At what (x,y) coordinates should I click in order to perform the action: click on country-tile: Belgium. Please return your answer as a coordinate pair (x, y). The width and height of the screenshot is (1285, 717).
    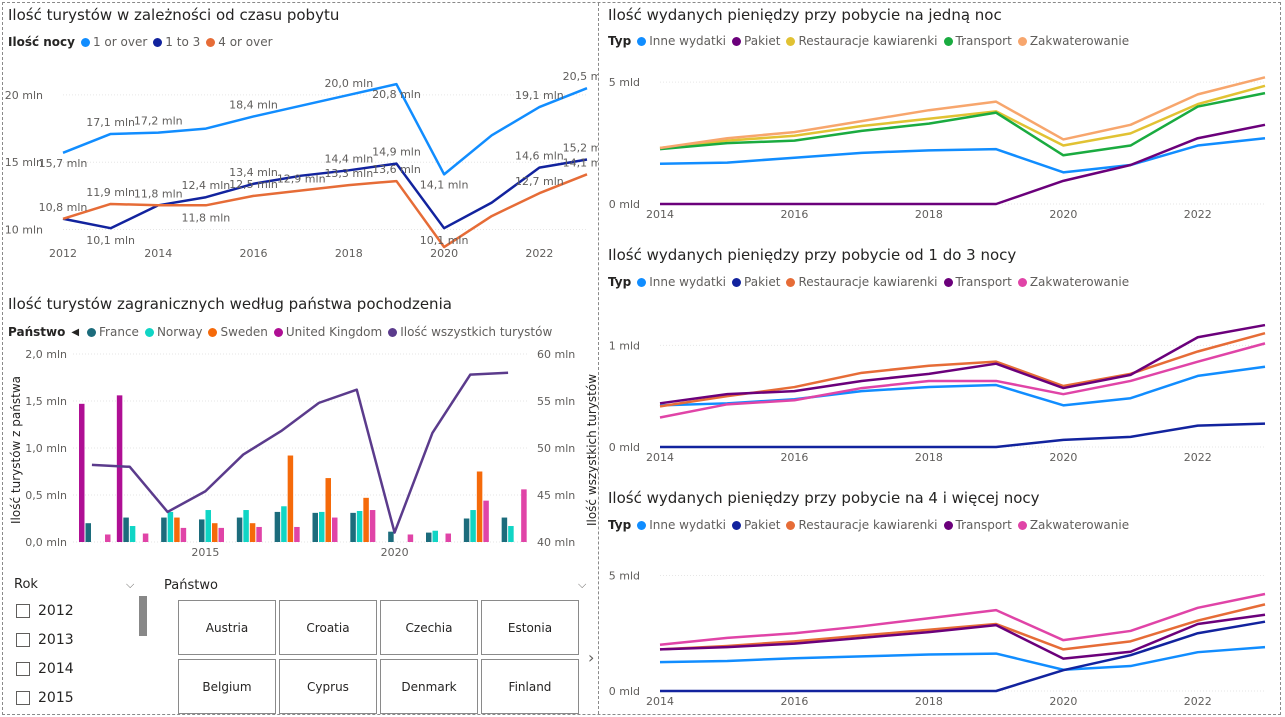
    Looking at the image, I should click on (227, 686).